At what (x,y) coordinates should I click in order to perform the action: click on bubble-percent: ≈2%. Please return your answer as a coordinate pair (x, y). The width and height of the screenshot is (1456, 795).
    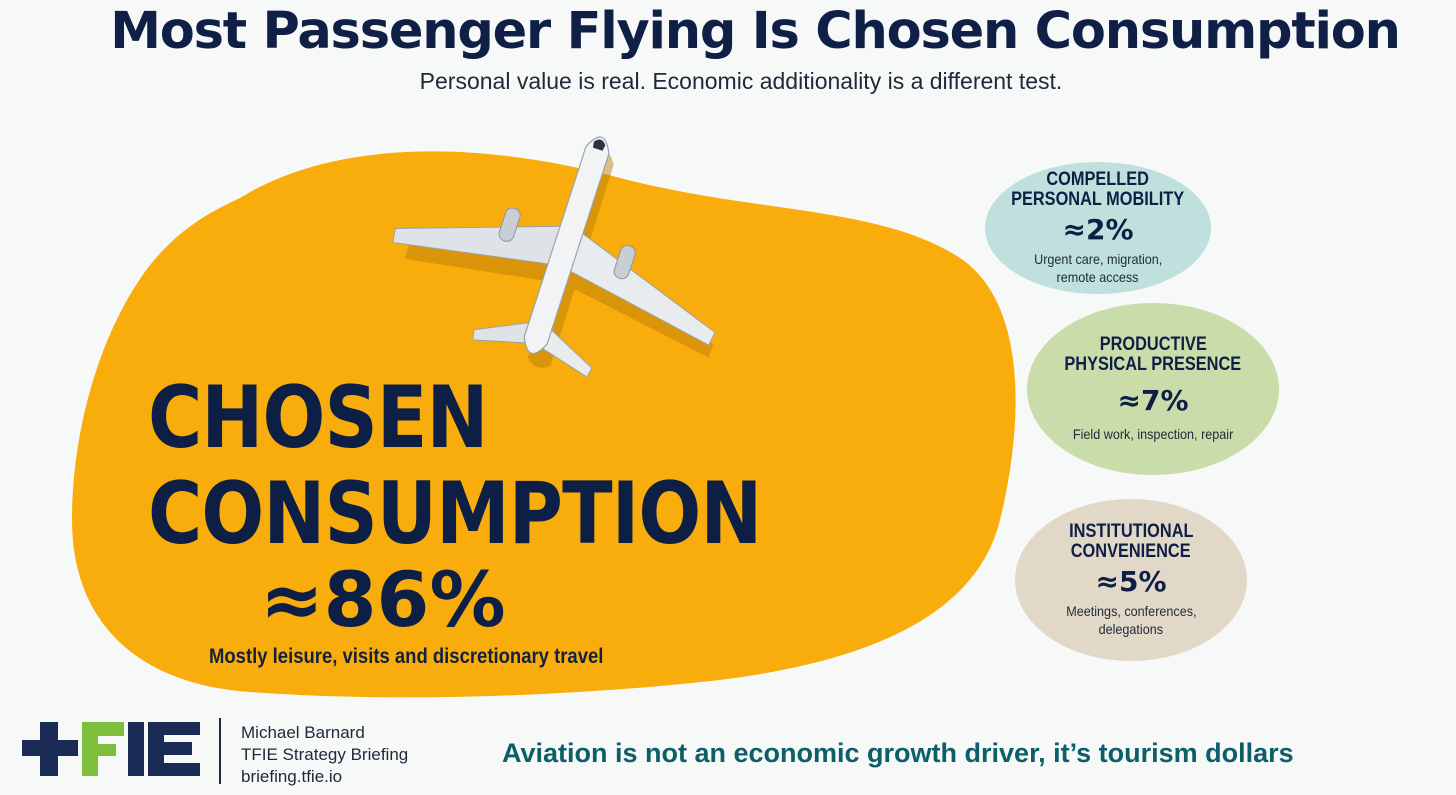
    Looking at the image, I should click on (1098, 229).